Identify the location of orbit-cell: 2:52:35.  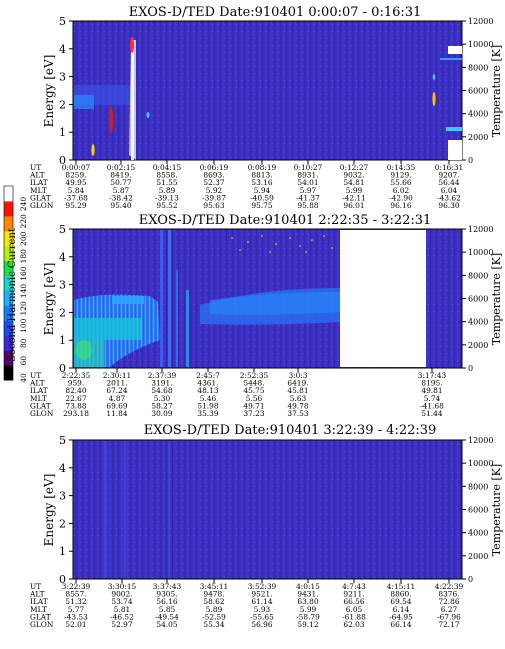
(254, 375).